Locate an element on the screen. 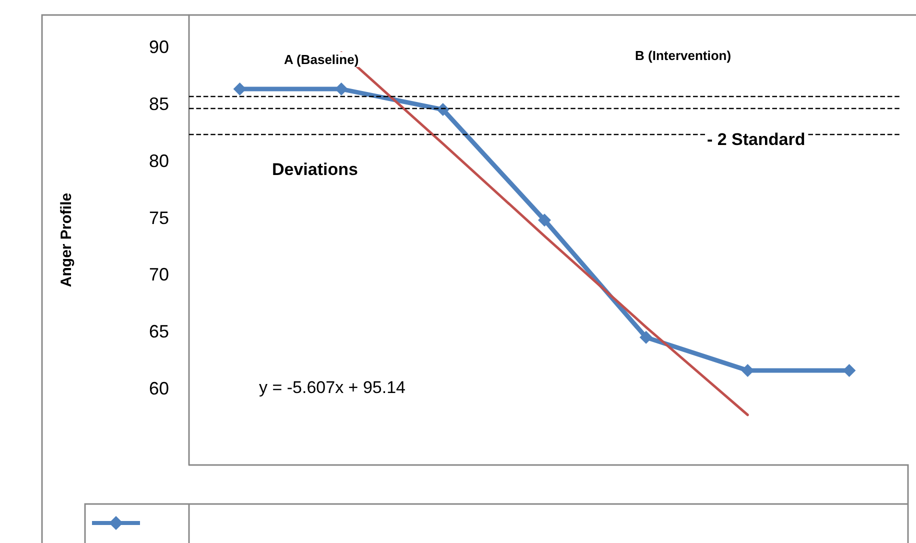  y-tick-label: 60 is located at coordinates (158, 388).